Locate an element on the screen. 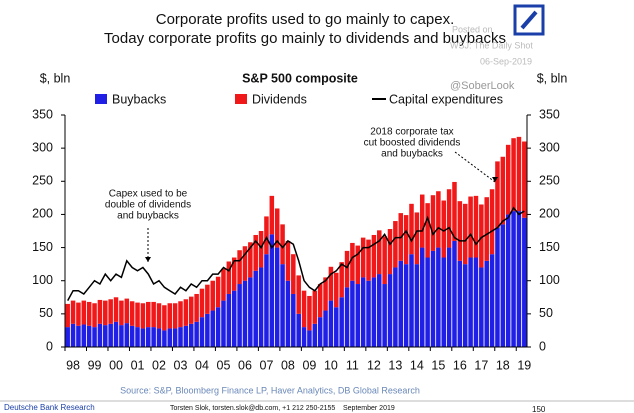 The height and width of the screenshot is (413, 634). x-tick-label: 12 is located at coordinates (374, 365).